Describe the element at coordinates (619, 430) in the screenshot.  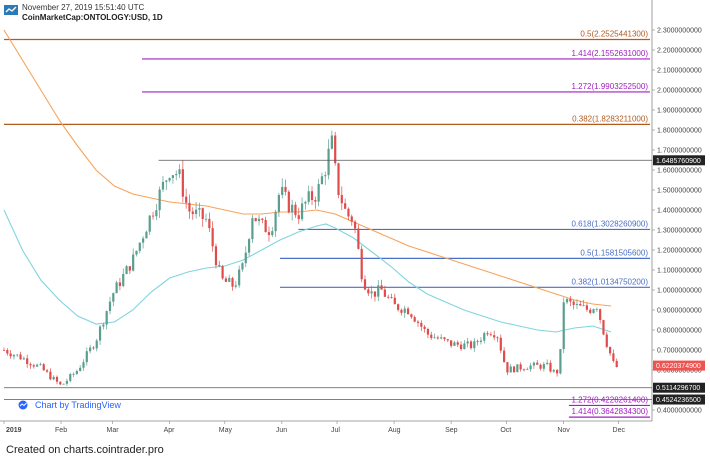
I see `x-tick-label: Dec` at that location.